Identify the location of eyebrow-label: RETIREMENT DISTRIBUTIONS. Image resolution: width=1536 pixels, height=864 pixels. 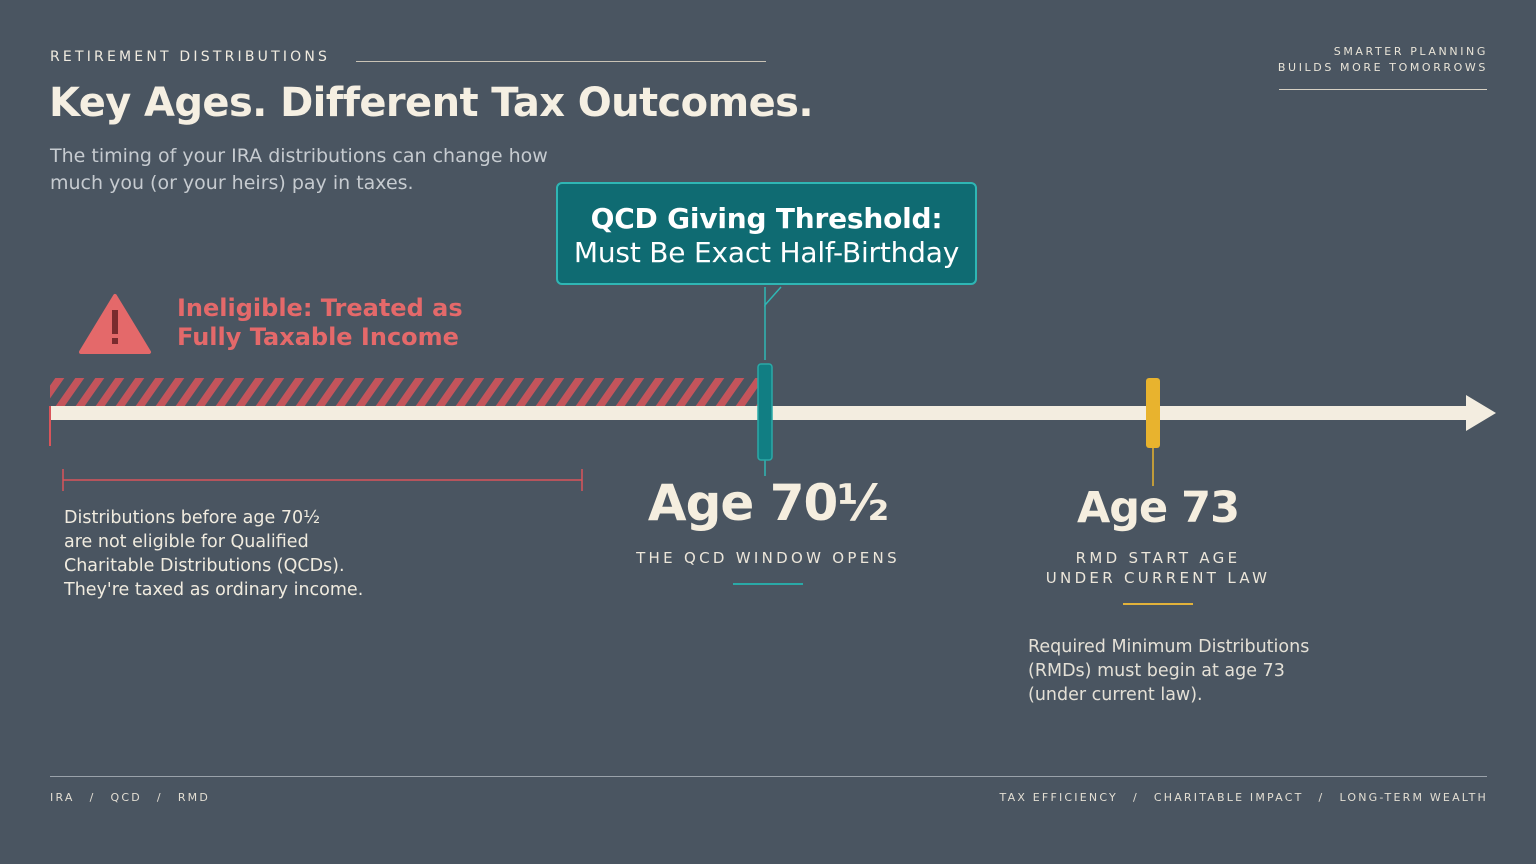
(190, 57).